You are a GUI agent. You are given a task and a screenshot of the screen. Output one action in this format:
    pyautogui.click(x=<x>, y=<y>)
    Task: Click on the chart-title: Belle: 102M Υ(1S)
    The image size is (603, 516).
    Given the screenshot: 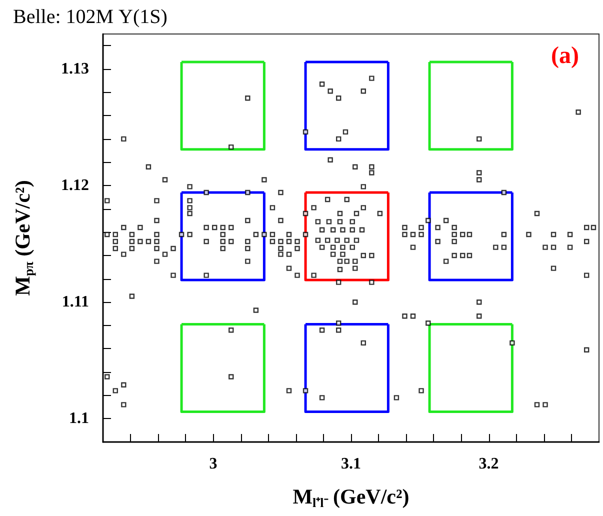 What is the action you would take?
    pyautogui.click(x=90, y=17)
    